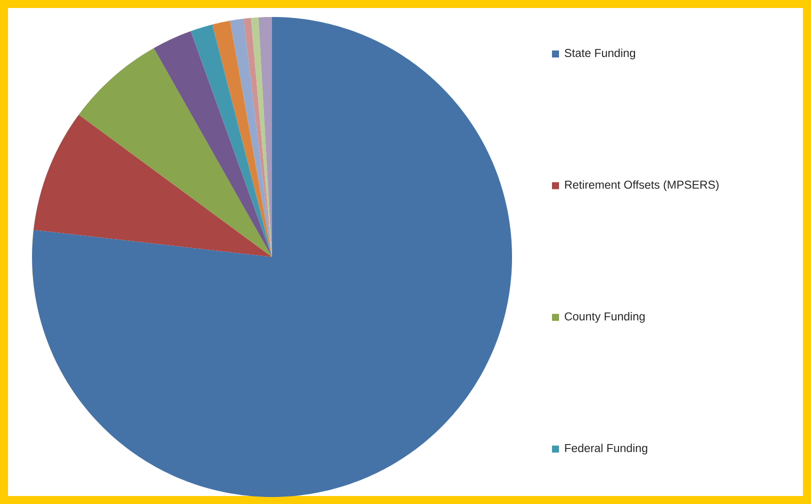  What do you see at coordinates (606, 449) in the screenshot?
I see `legend-label: Federal Funding` at bounding box center [606, 449].